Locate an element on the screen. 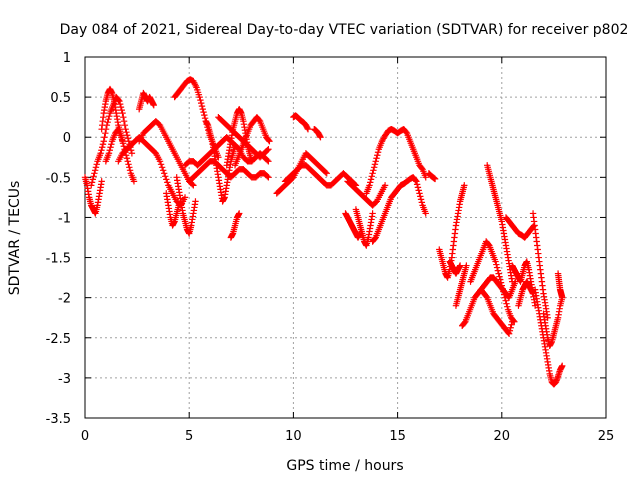  x-tick-label: 25 is located at coordinates (606, 436).